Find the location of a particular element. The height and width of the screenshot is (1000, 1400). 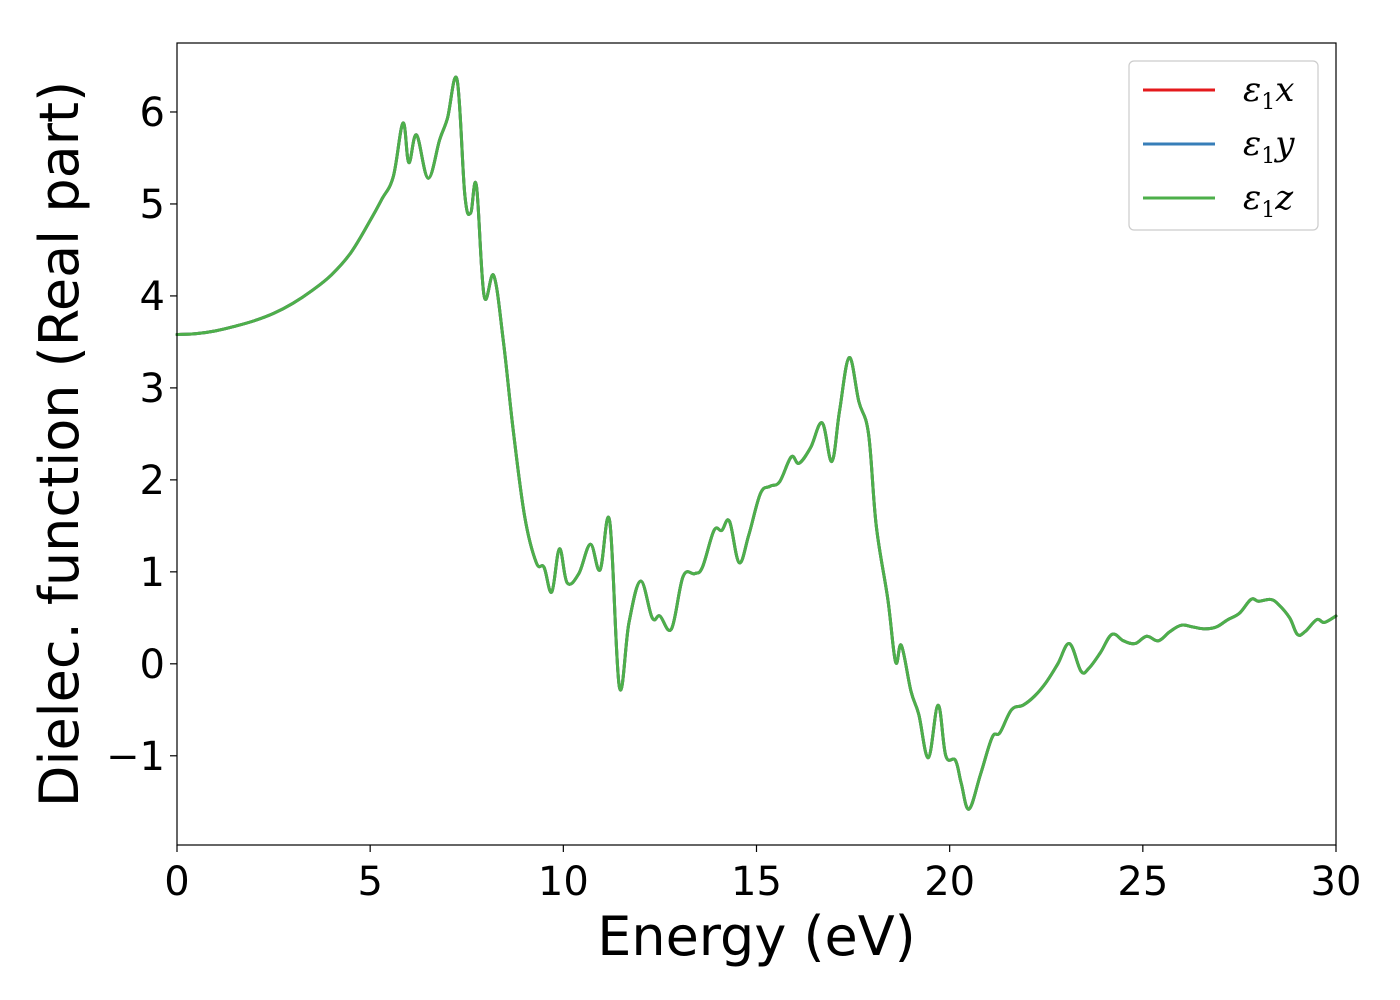

y-tick-label: 4 is located at coordinates (152, 297).